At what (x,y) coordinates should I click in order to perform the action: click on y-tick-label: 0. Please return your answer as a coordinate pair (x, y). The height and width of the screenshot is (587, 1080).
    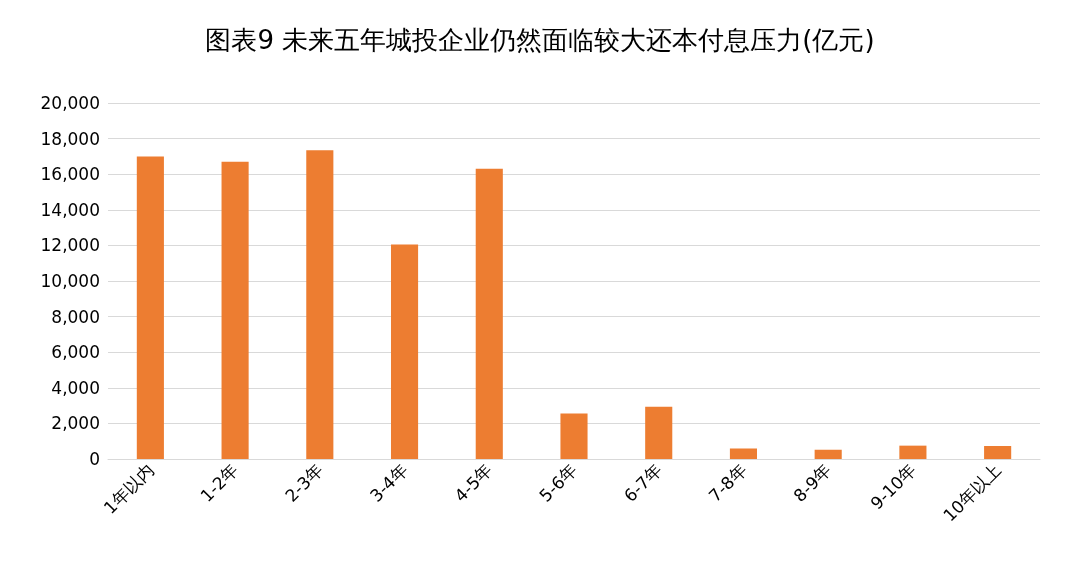
    Looking at the image, I should click on (94, 459).